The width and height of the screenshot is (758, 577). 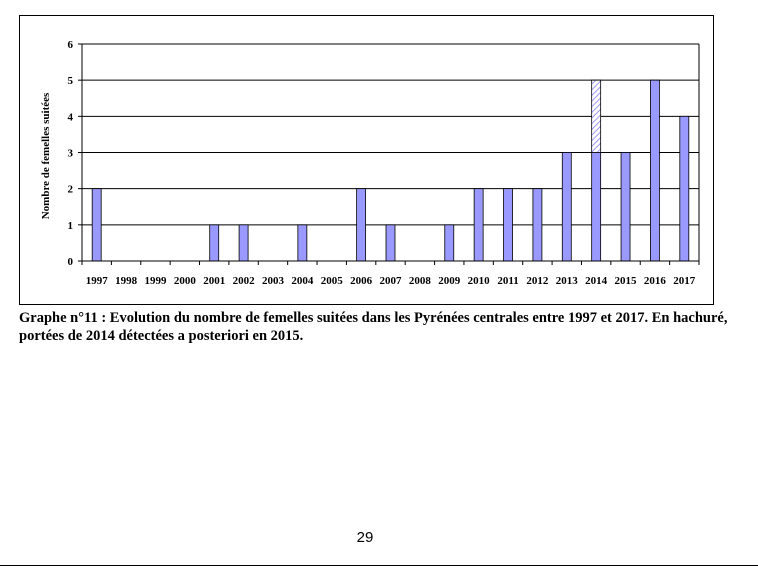 I want to click on x-tick-label: 2001, so click(x=214, y=281).